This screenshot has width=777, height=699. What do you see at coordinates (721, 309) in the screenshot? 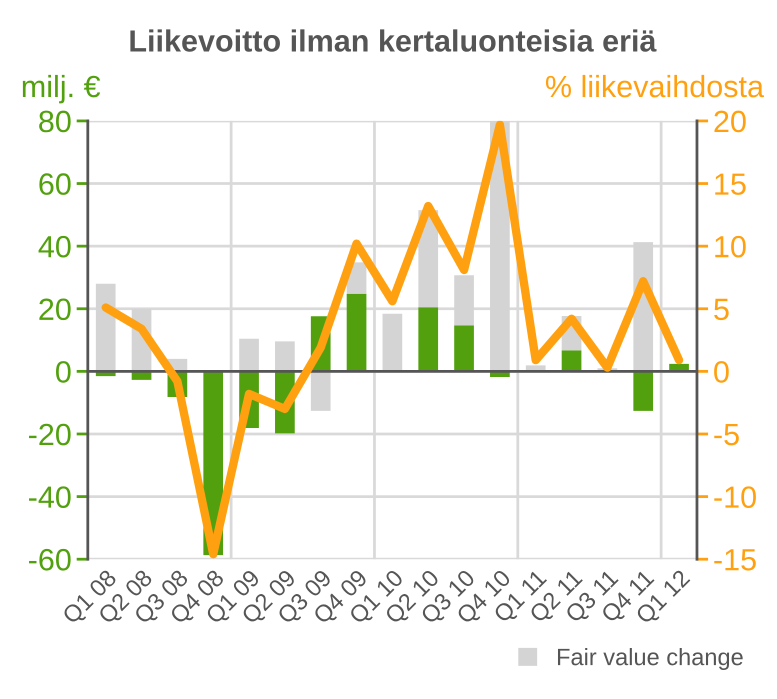
I see `y2-tick-label: 5` at bounding box center [721, 309].